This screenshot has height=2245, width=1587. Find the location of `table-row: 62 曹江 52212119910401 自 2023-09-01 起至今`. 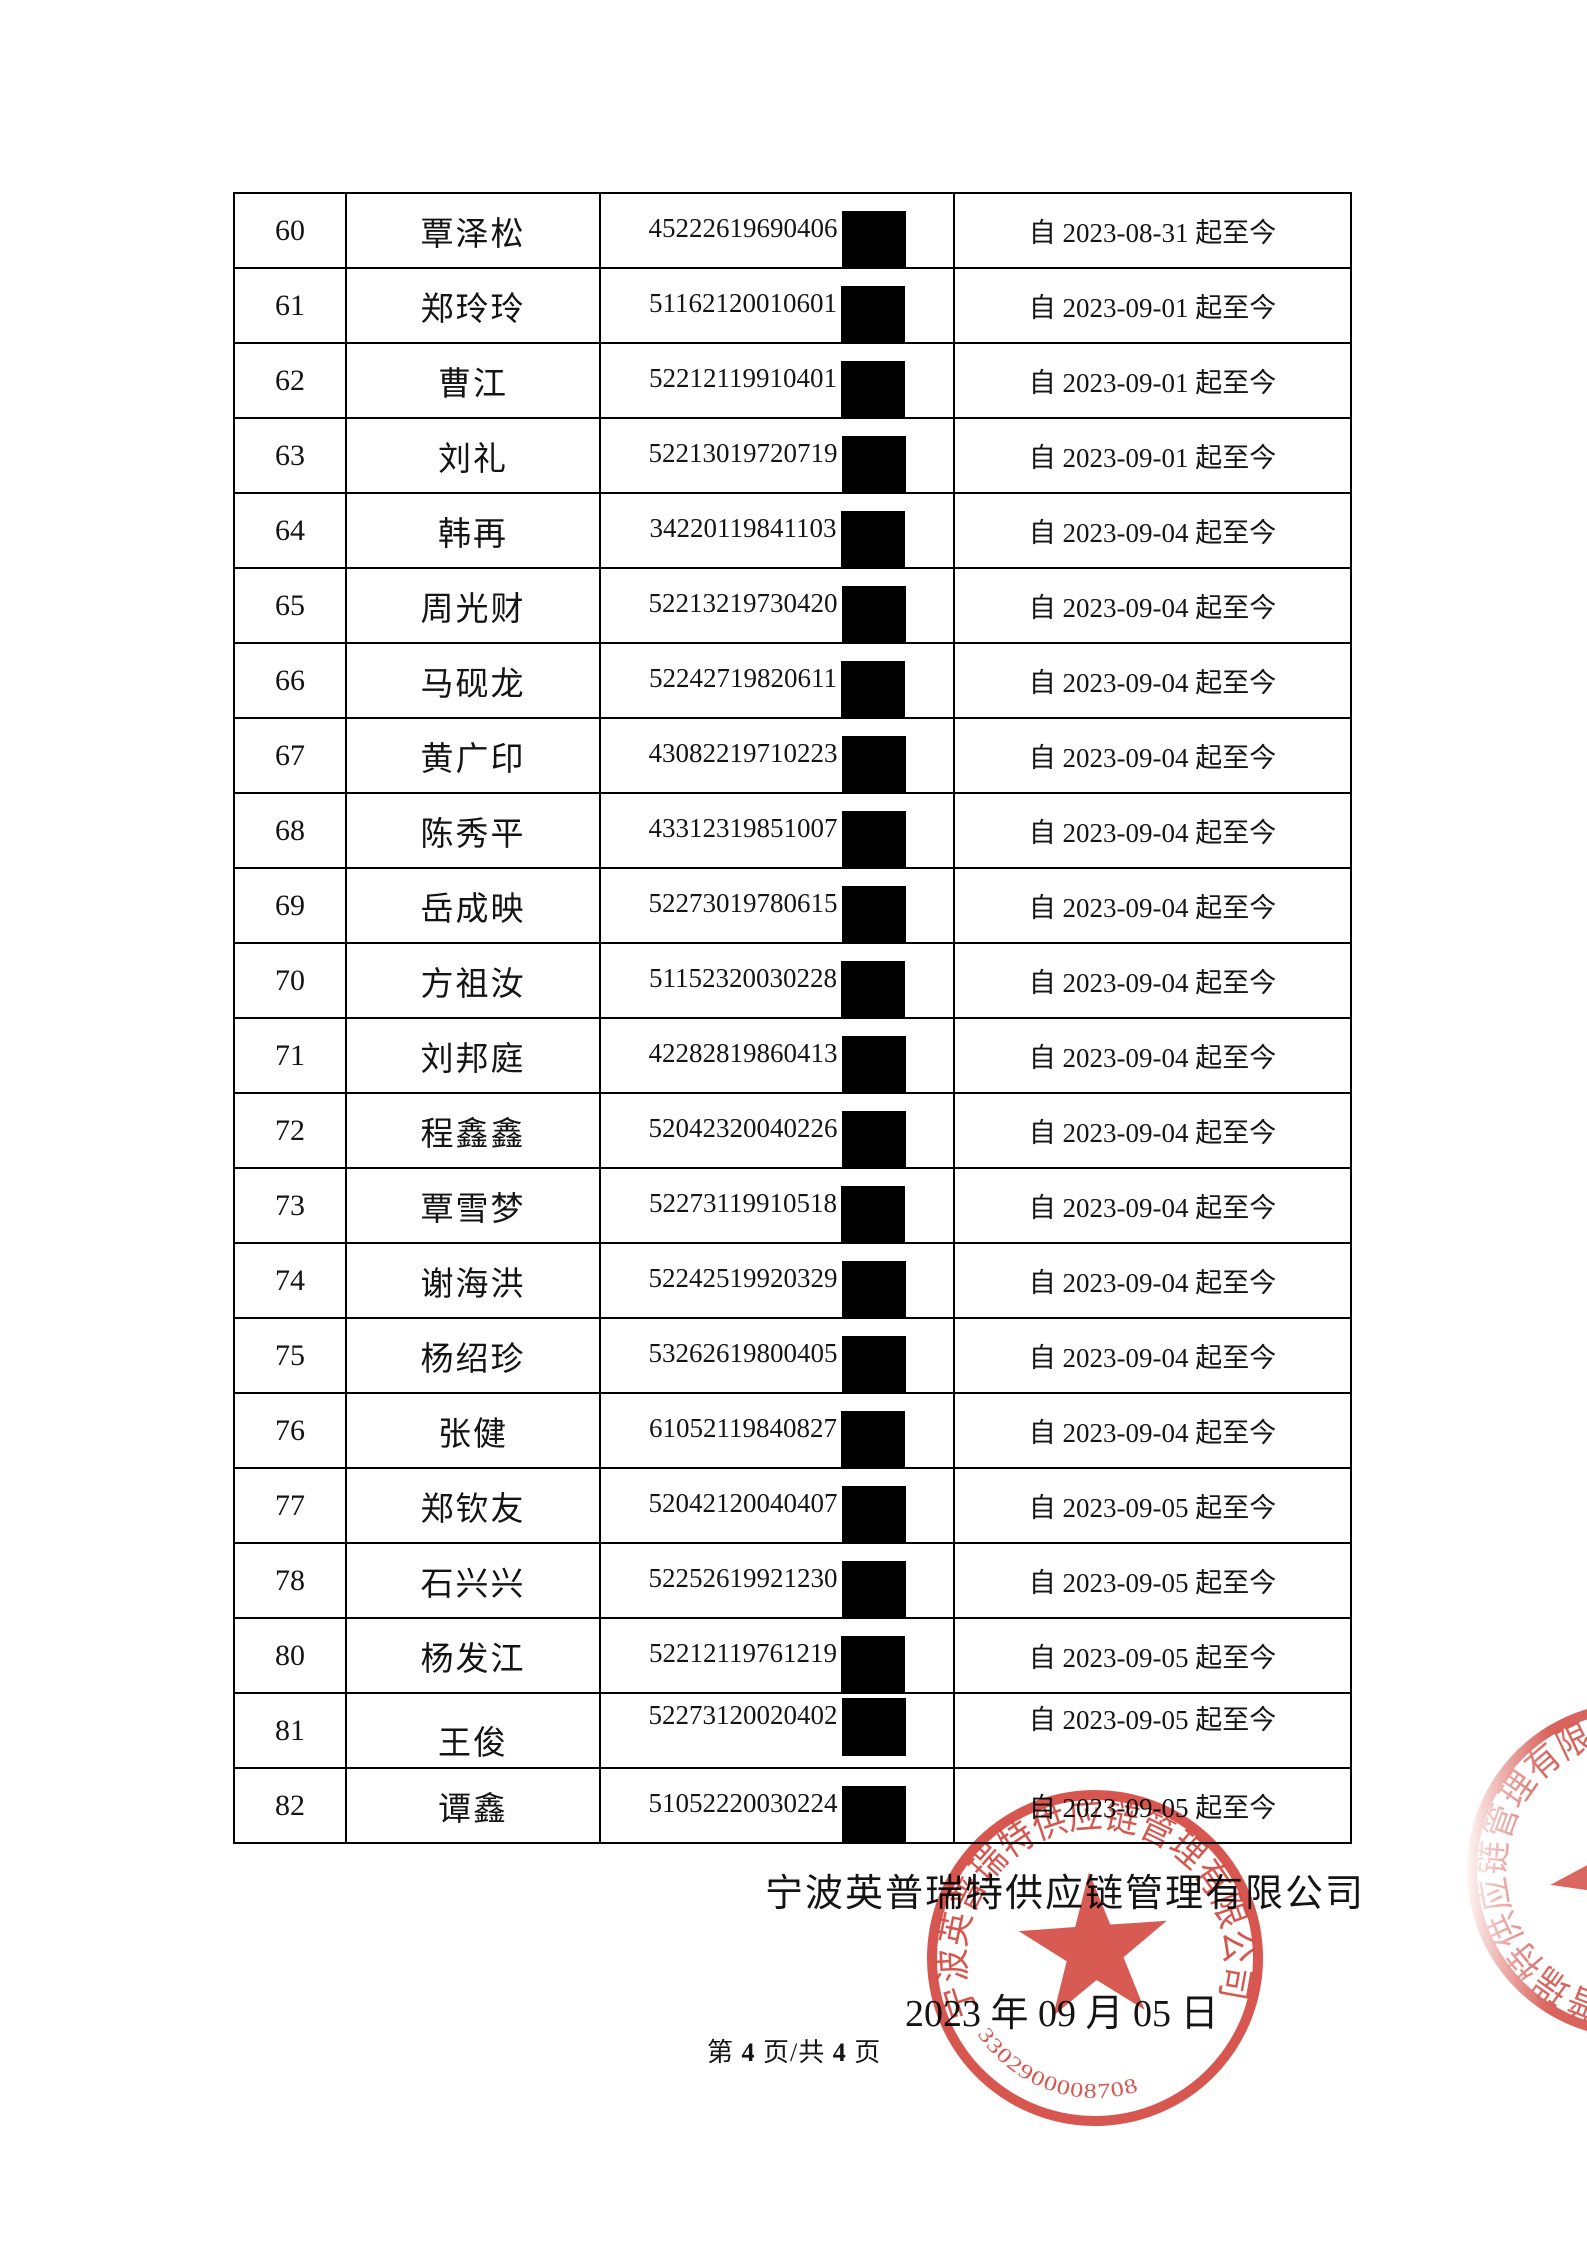

table-row: 62 曹江 52212119910401 自 2023-09-01 起至今 is located at coordinates (792, 380).